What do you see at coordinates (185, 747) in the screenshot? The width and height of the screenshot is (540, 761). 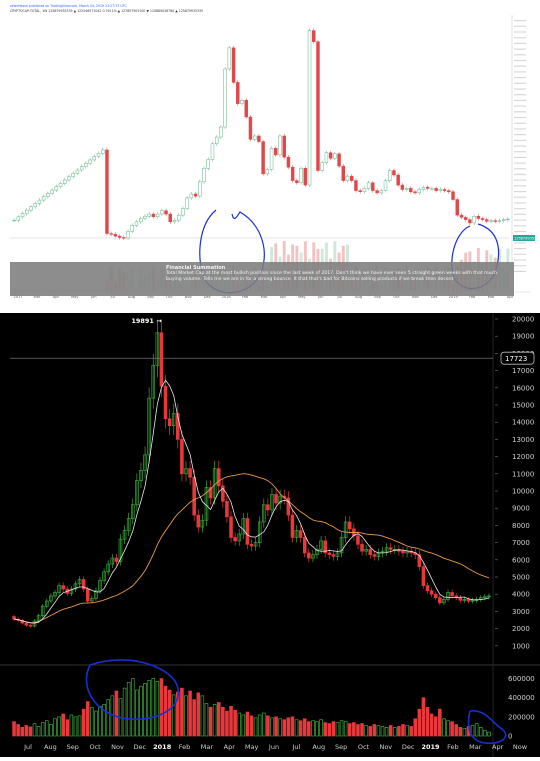 I see `x-tick-label: Feb` at bounding box center [185, 747].